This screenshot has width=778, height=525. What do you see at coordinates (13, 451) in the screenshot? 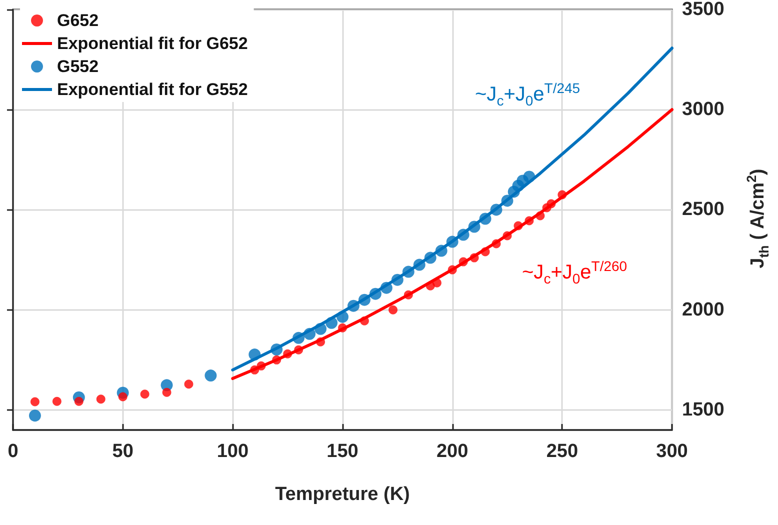
I see `x-tick-label: 0` at bounding box center [13, 451].